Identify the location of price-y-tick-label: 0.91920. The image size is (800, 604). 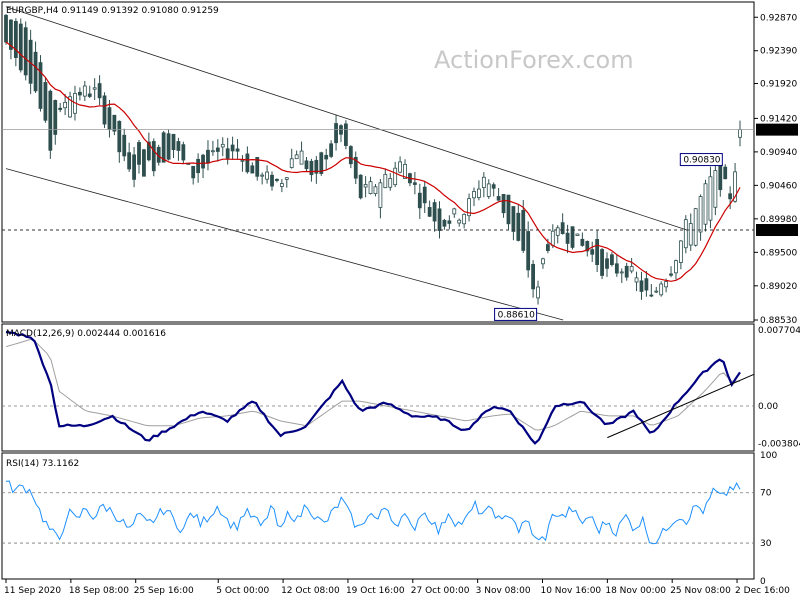
(778, 85).